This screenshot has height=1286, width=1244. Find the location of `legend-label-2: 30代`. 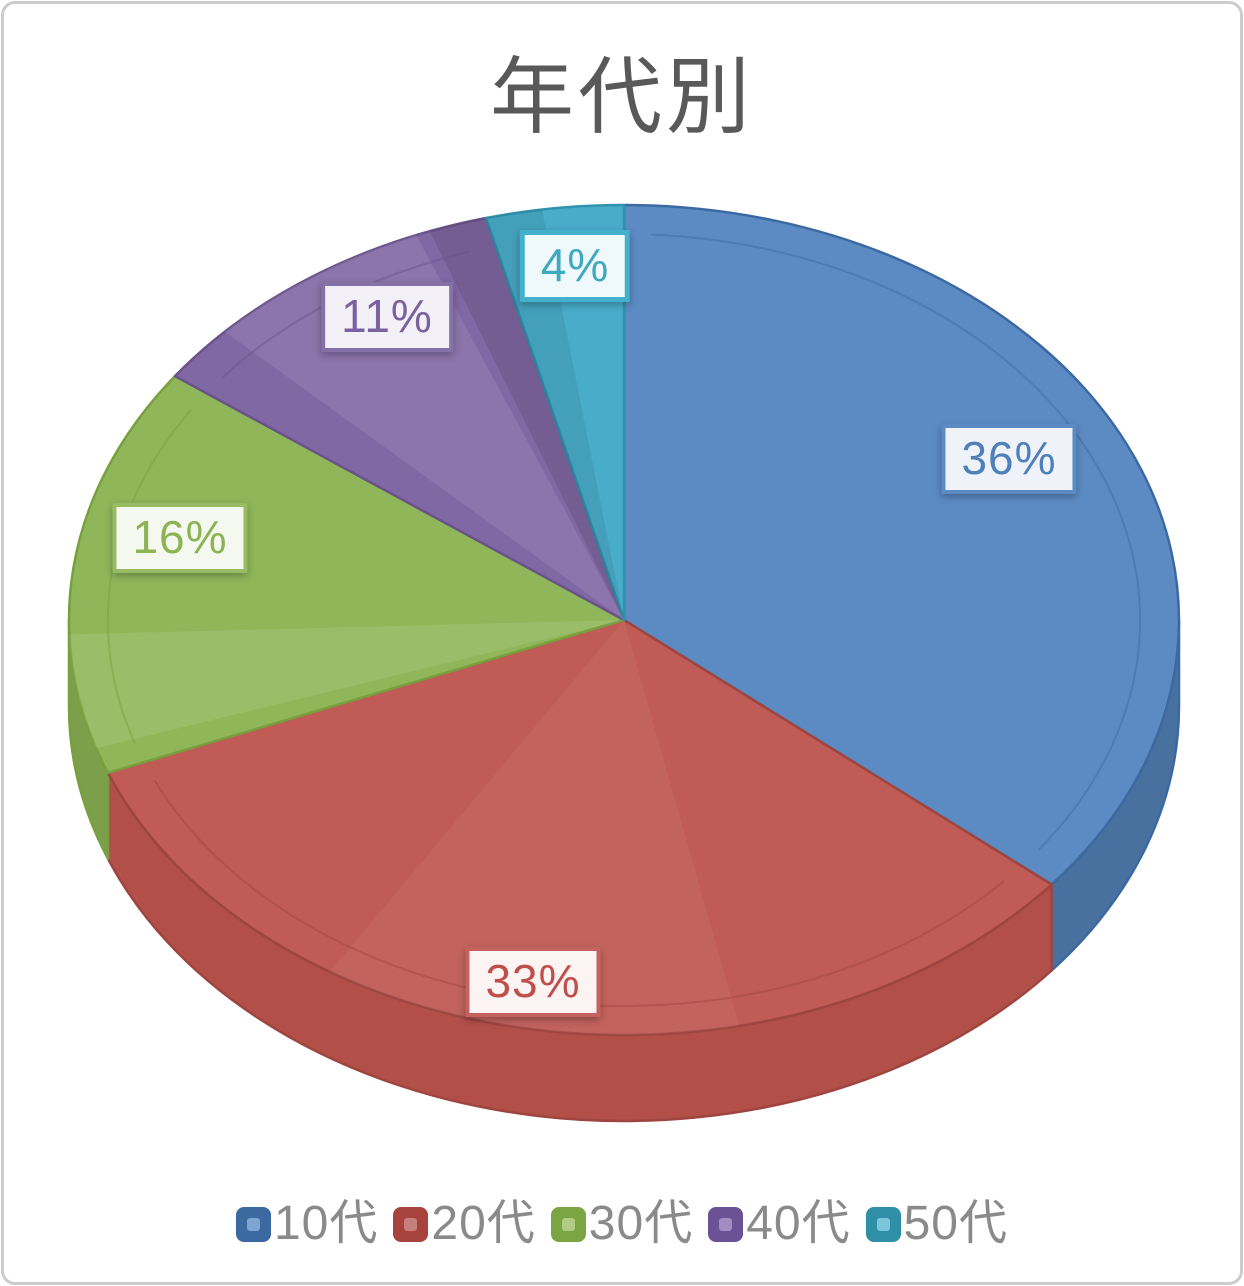

legend-label-2: 30代 is located at coordinates (641, 1223).